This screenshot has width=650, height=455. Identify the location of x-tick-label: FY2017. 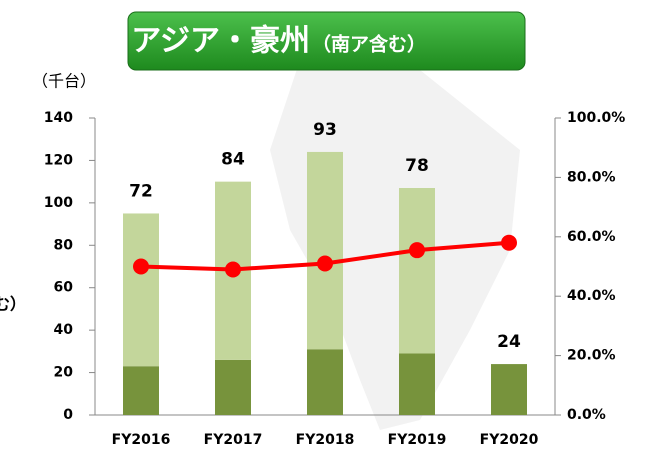
(233, 440).